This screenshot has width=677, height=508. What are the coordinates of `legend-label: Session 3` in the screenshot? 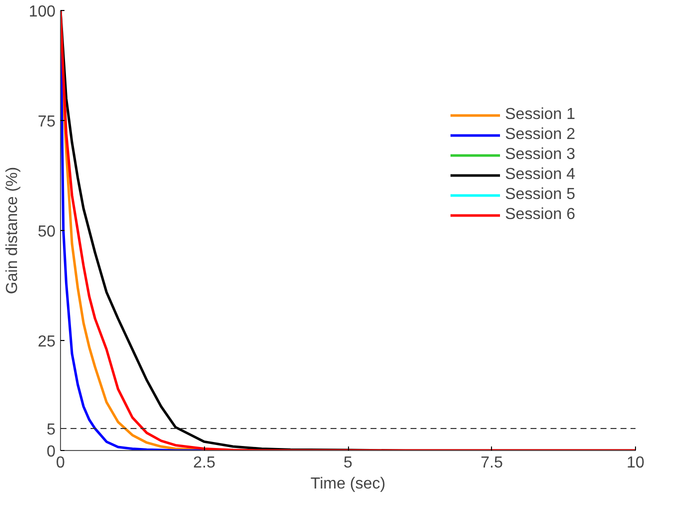 It's located at (540, 155).